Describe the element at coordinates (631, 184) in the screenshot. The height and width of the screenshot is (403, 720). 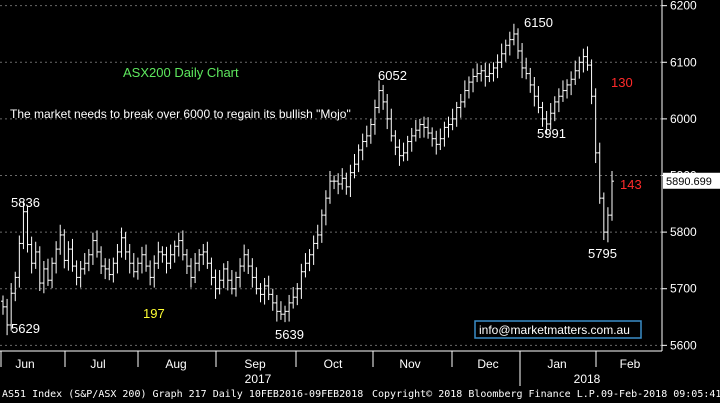
I see `level-143: 143` at that location.